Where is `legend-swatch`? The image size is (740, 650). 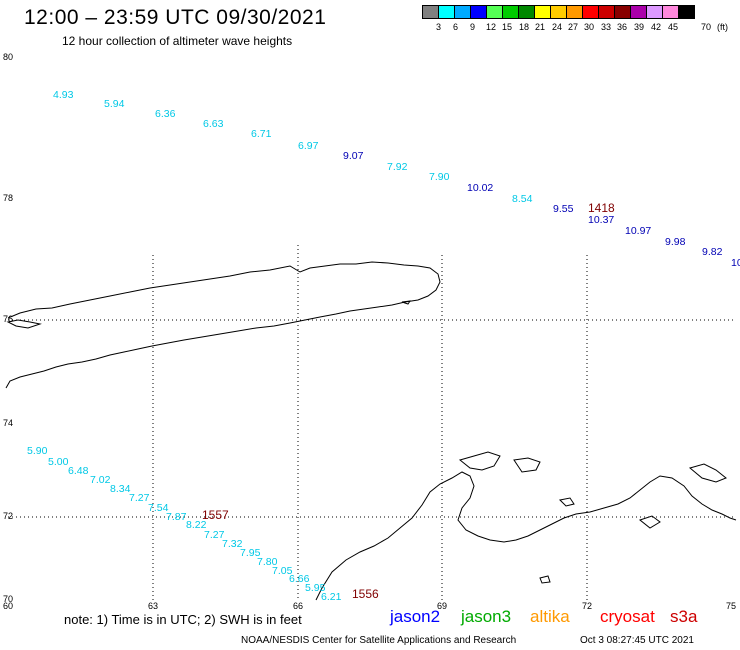 legend-swatch is located at coordinates (686, 12).